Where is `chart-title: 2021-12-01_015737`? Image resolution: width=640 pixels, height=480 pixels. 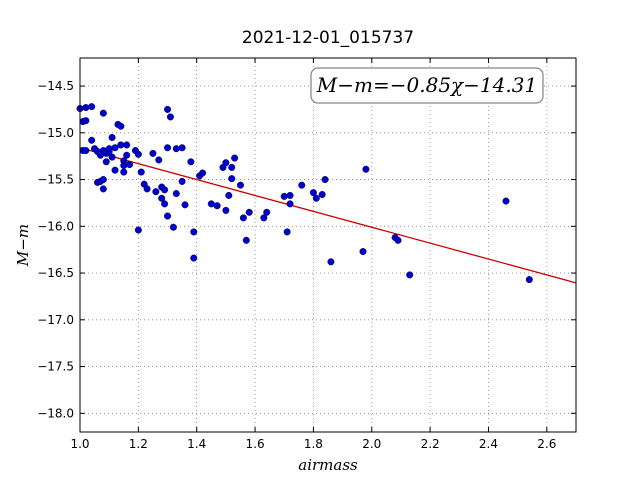
chart-title: 2021-12-01_015737 is located at coordinates (328, 38).